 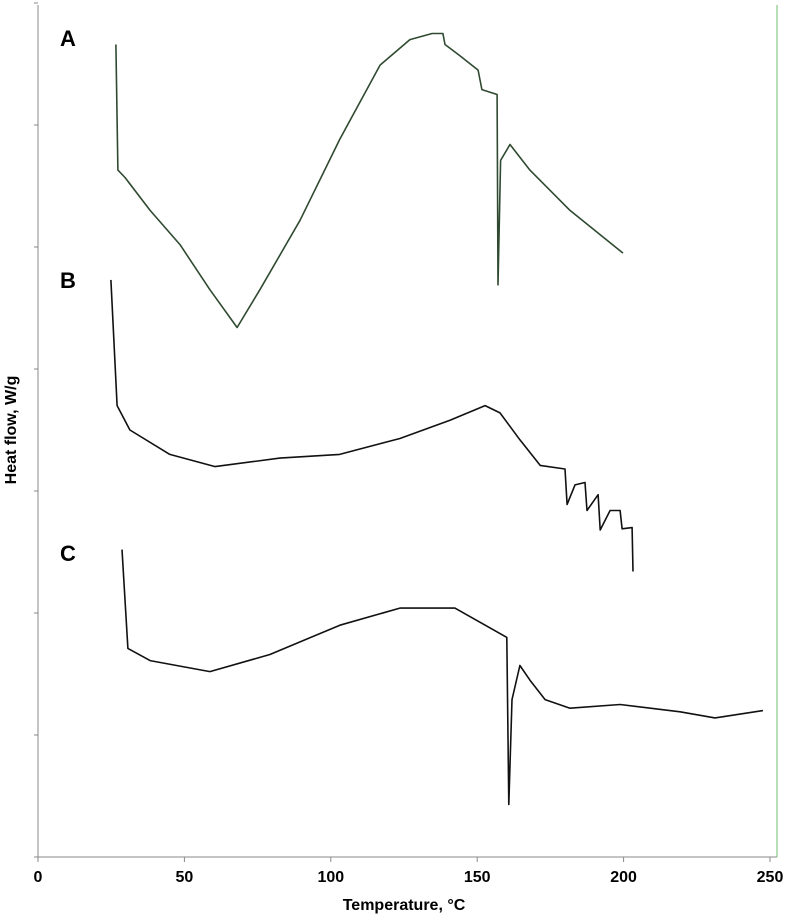 I want to click on panel-label: B, so click(x=68, y=280).